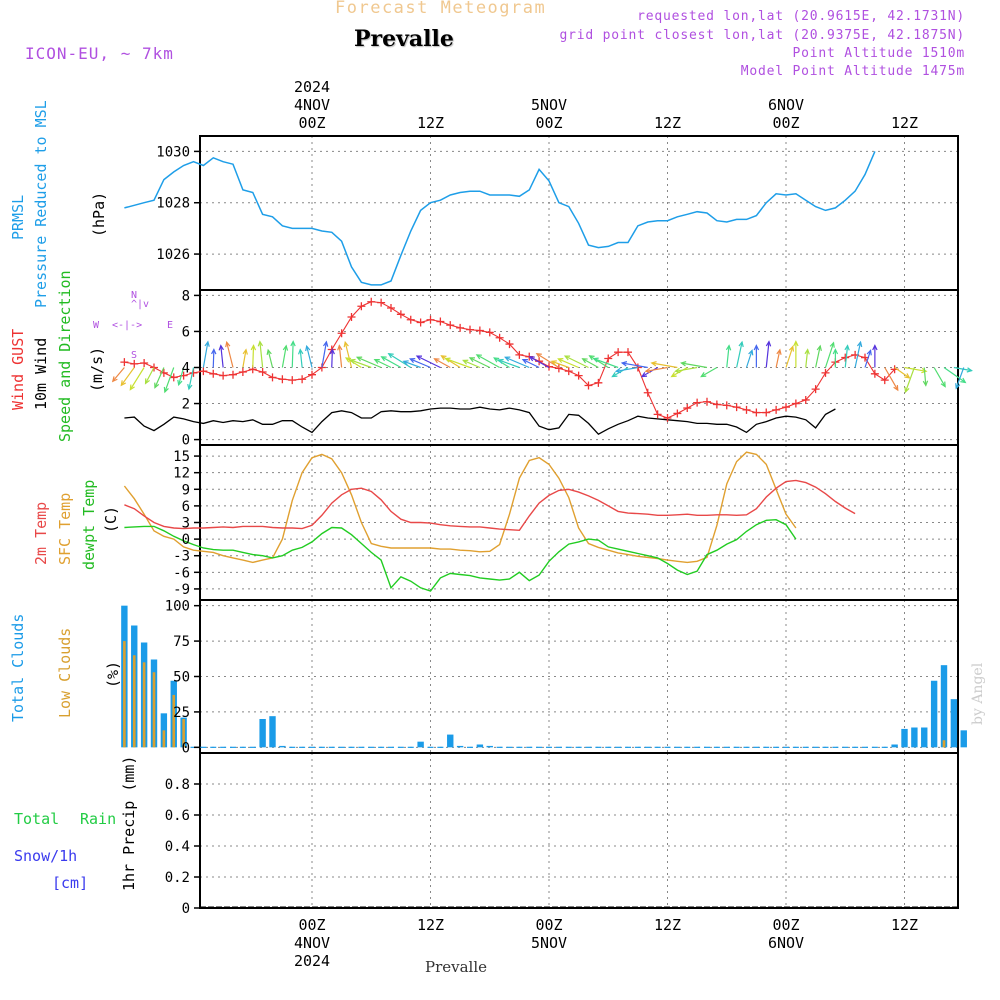 This screenshot has height=1000, width=1000. What do you see at coordinates (312, 961) in the screenshot?
I see `time-label-bottom: 2024` at bounding box center [312, 961].